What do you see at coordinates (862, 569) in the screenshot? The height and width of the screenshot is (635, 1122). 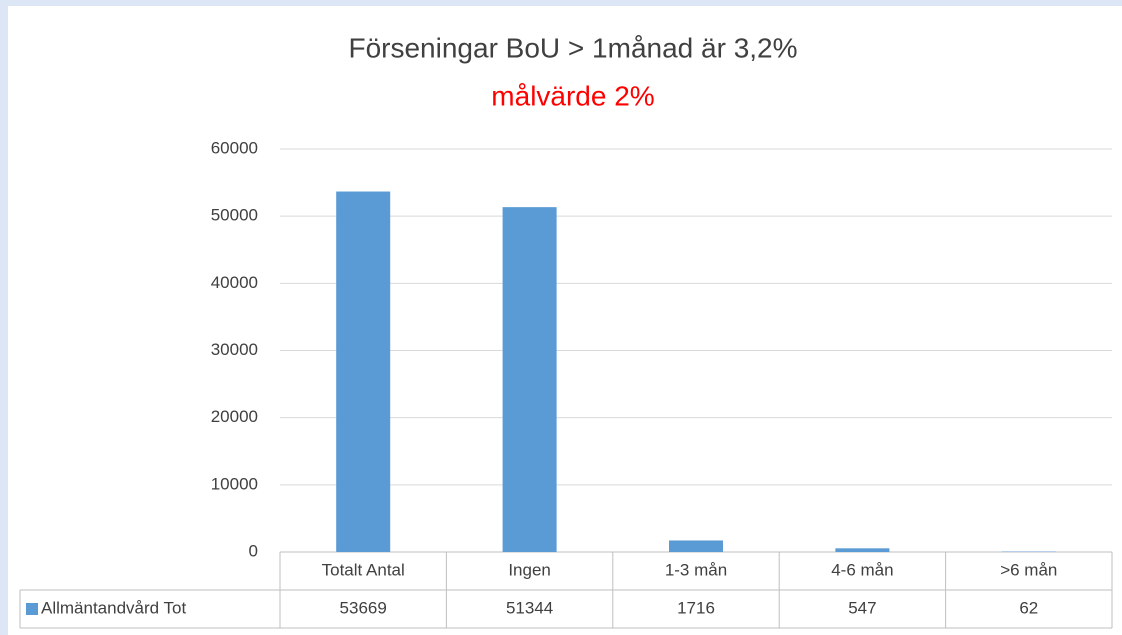 I see `x-tick-label: 4-6 mån` at bounding box center [862, 569].